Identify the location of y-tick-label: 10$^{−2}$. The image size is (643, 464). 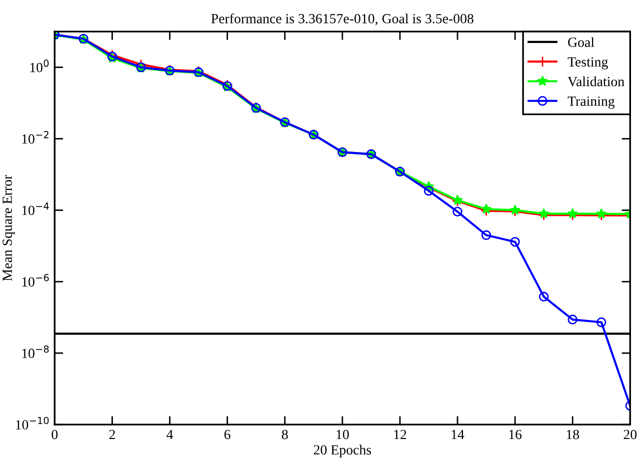
(35, 137).